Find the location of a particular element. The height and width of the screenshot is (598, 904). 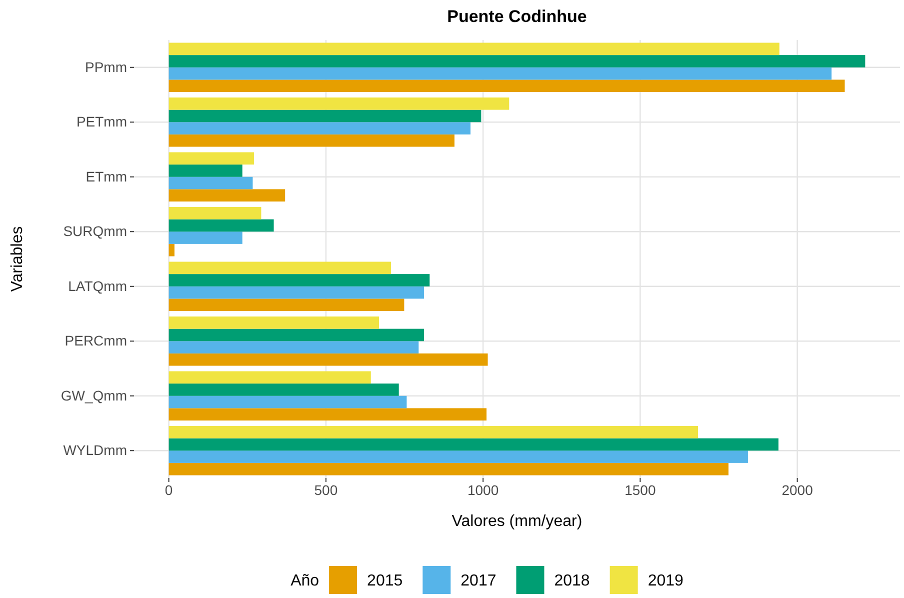

y-tick-label: WYLDmm is located at coordinates (95, 450).